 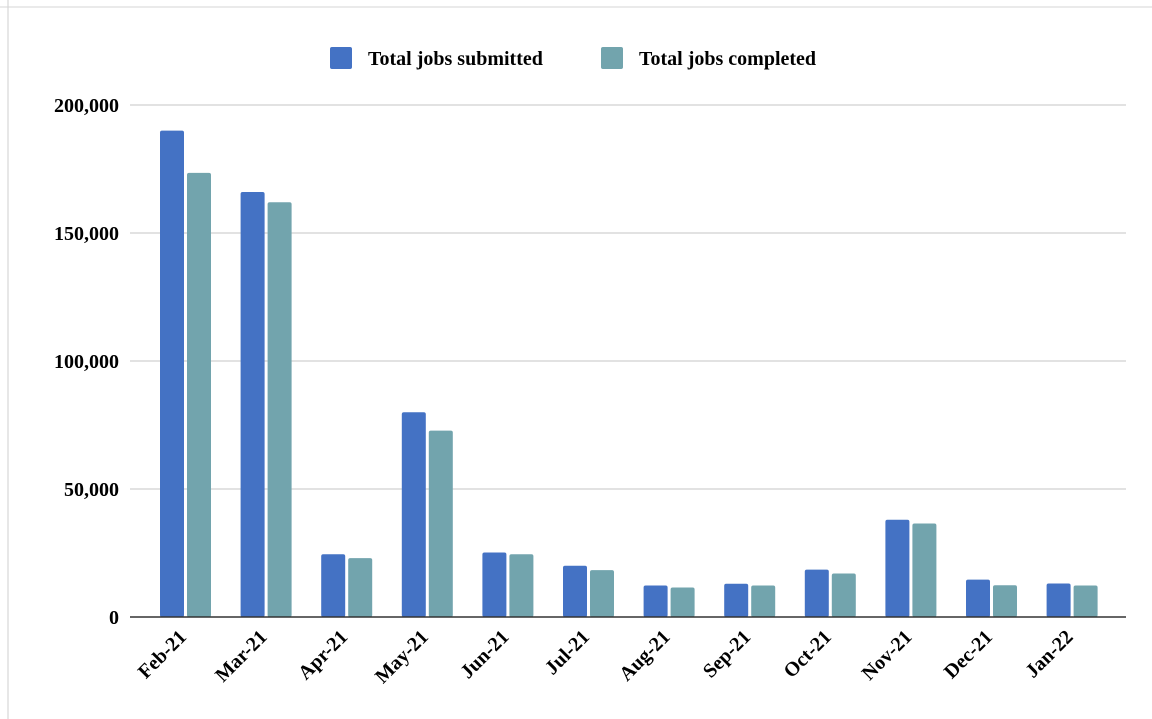 I want to click on x-tick-label: Jan-22, so click(x=1049, y=654).